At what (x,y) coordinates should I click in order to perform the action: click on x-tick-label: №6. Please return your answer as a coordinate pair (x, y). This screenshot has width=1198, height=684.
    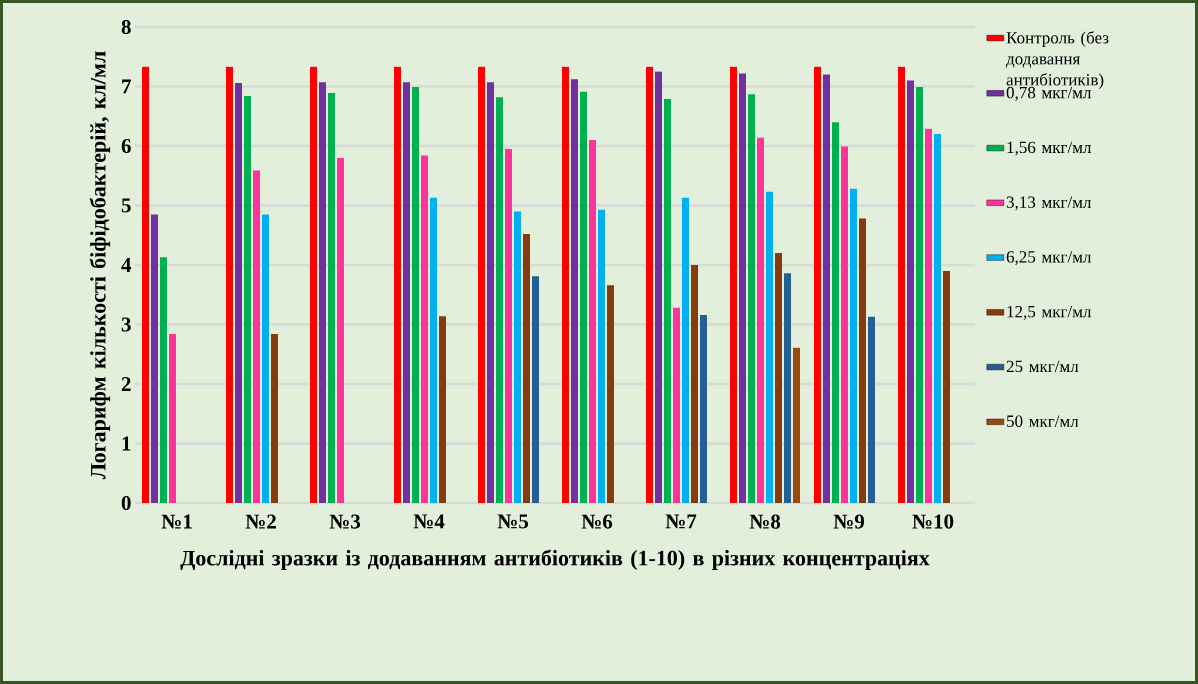
    Looking at the image, I should click on (597, 521).